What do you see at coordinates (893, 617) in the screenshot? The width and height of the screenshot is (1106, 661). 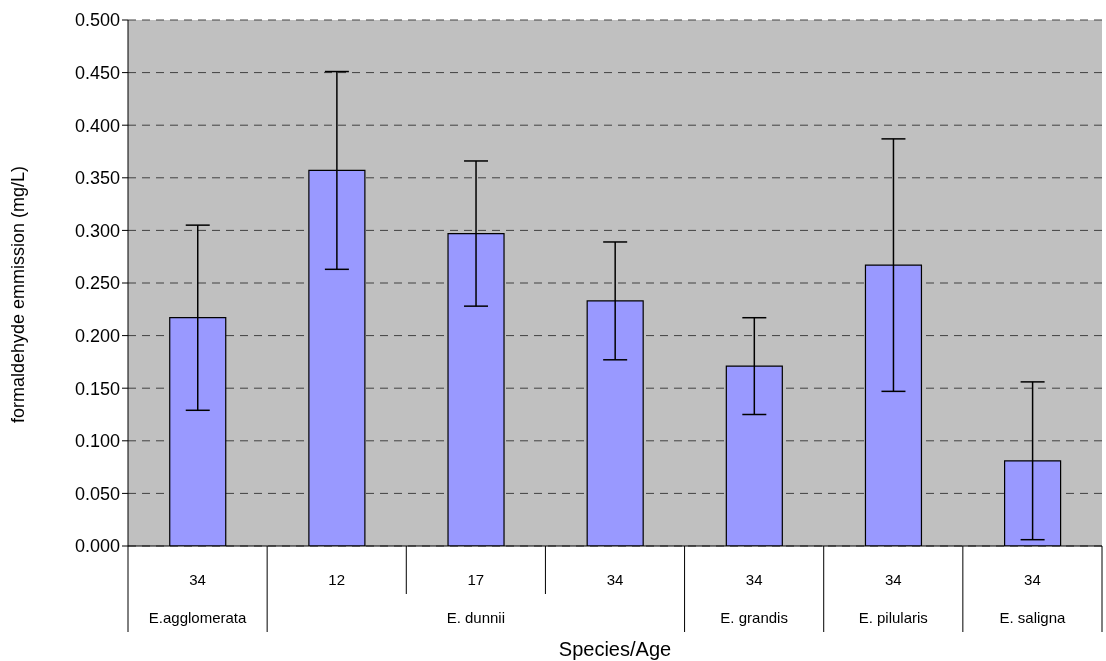 I see `text: E. pilularis` at bounding box center [893, 617].